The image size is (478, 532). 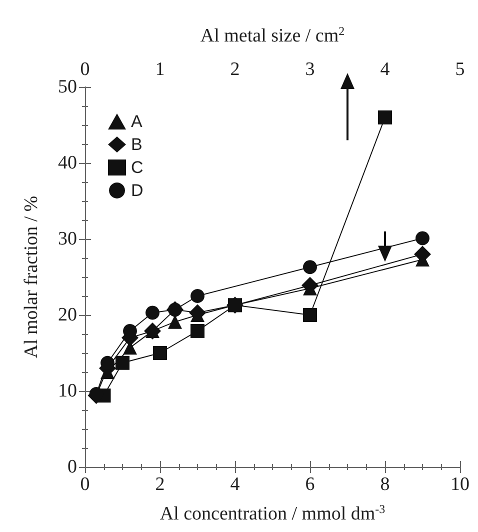 What do you see at coordinates (385, 69) in the screenshot?
I see `x2-tick-label: 4` at bounding box center [385, 69].